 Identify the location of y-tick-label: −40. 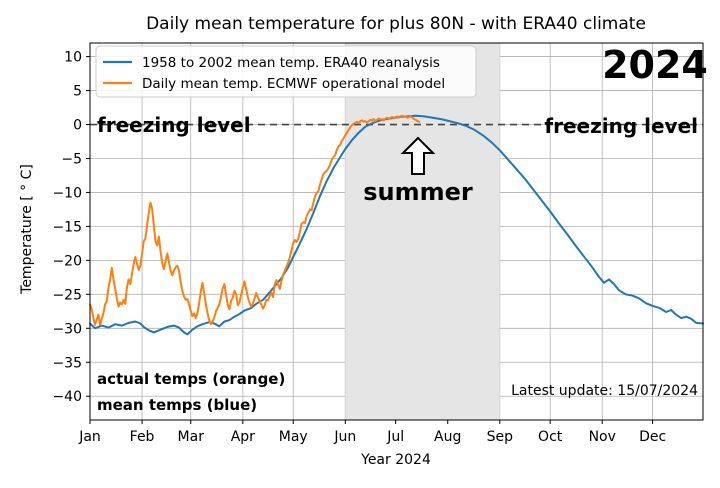
(67, 397).